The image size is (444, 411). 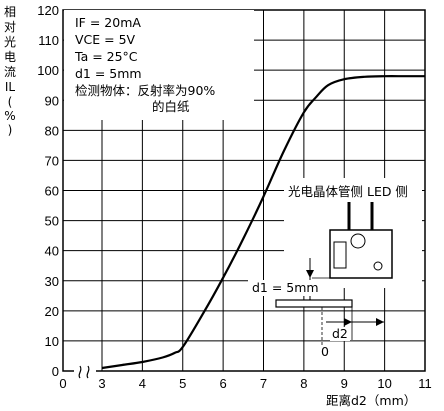 I want to click on inset-d1-label: d1 = 5mm, so click(x=285, y=287).